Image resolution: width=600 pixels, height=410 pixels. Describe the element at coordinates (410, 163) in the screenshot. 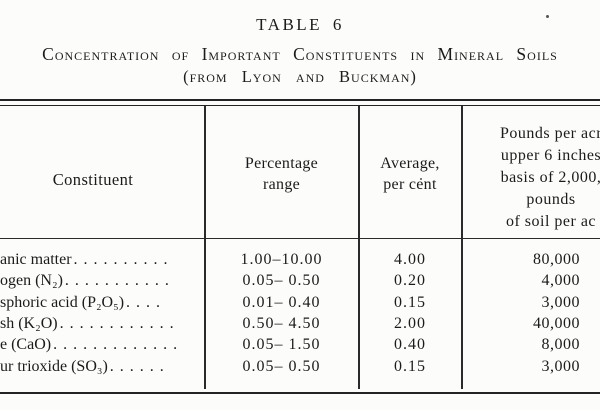

I see `col-header-average-line1: Average,` at that location.